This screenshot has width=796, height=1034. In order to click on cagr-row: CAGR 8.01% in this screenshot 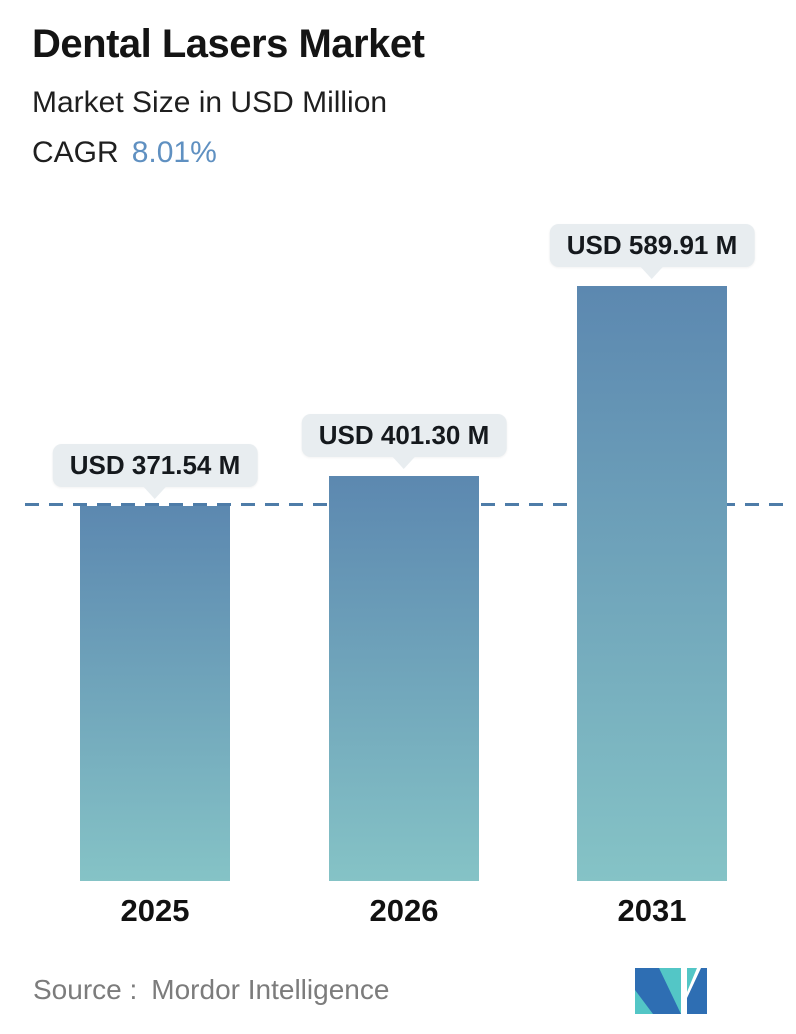, I will do `click(124, 153)`.